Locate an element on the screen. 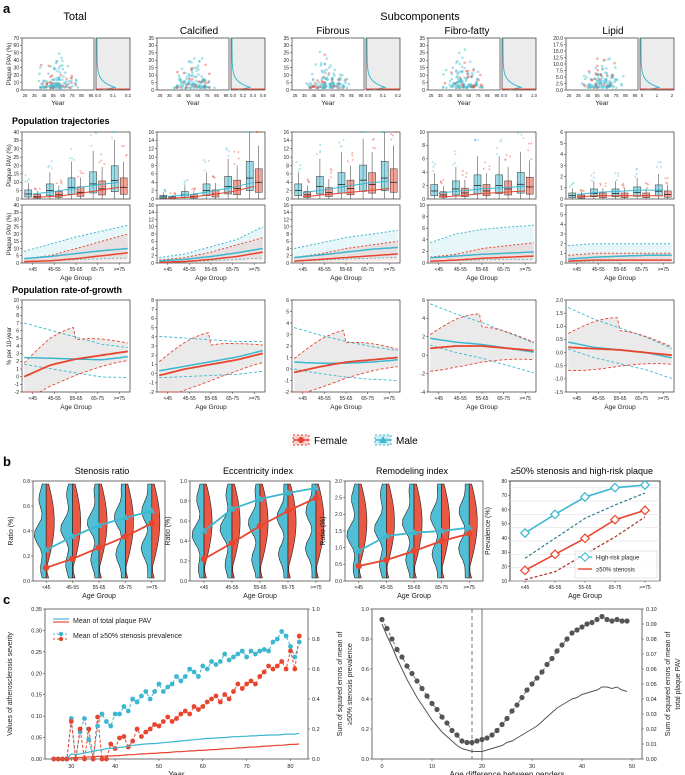  scatter-y-tick-label: 35 is located at coordinates (422, 39).